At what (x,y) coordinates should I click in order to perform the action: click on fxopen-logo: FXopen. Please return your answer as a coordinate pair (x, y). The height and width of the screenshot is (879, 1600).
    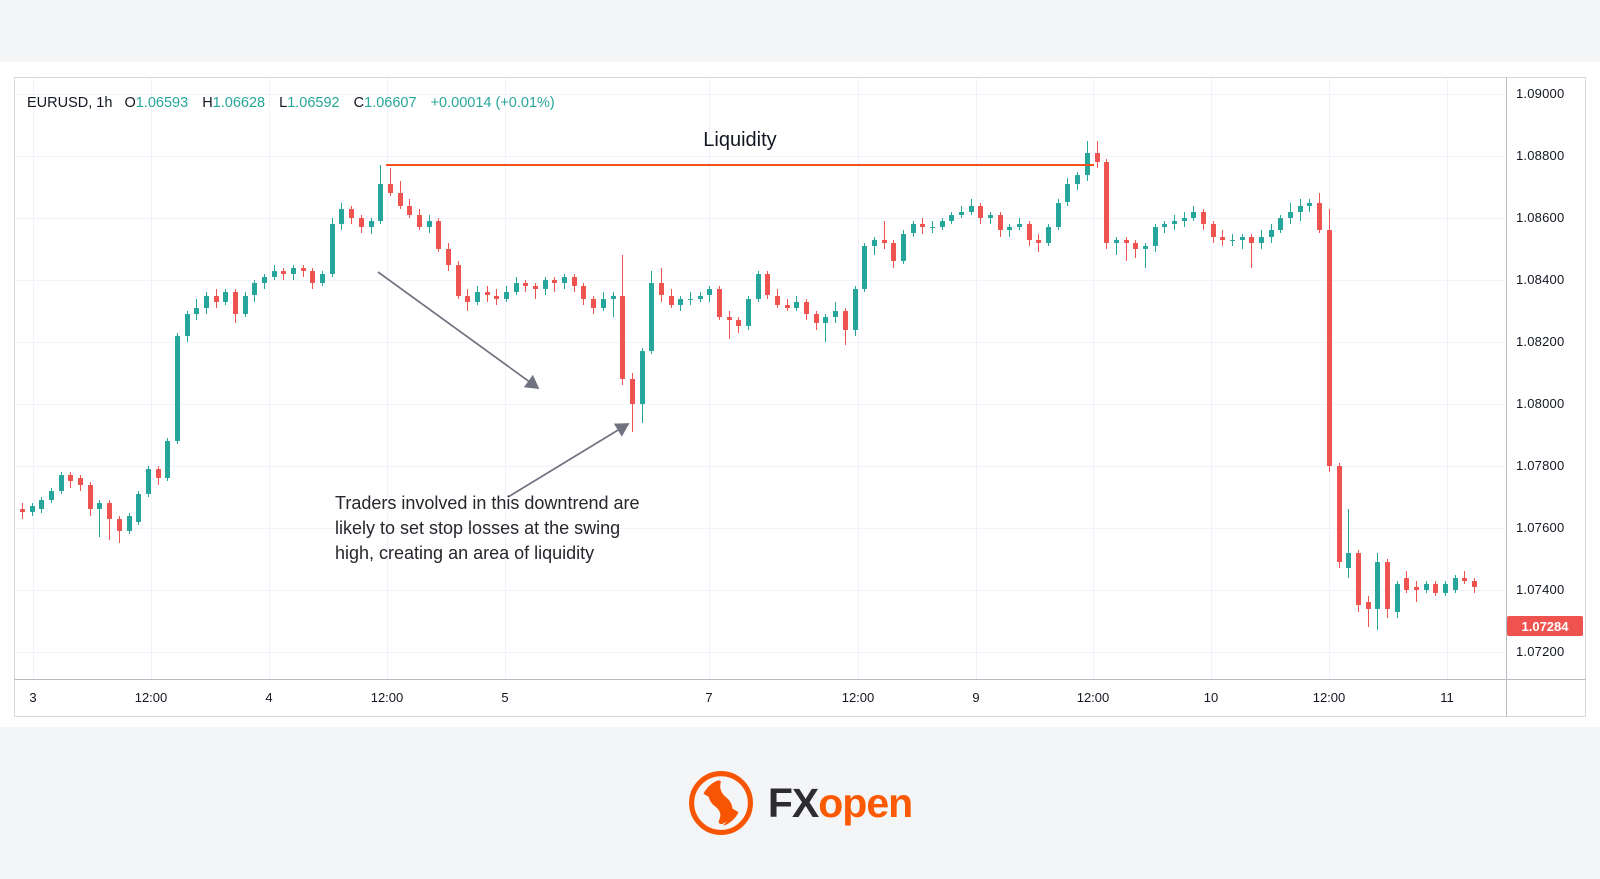
    Looking at the image, I should click on (800, 803).